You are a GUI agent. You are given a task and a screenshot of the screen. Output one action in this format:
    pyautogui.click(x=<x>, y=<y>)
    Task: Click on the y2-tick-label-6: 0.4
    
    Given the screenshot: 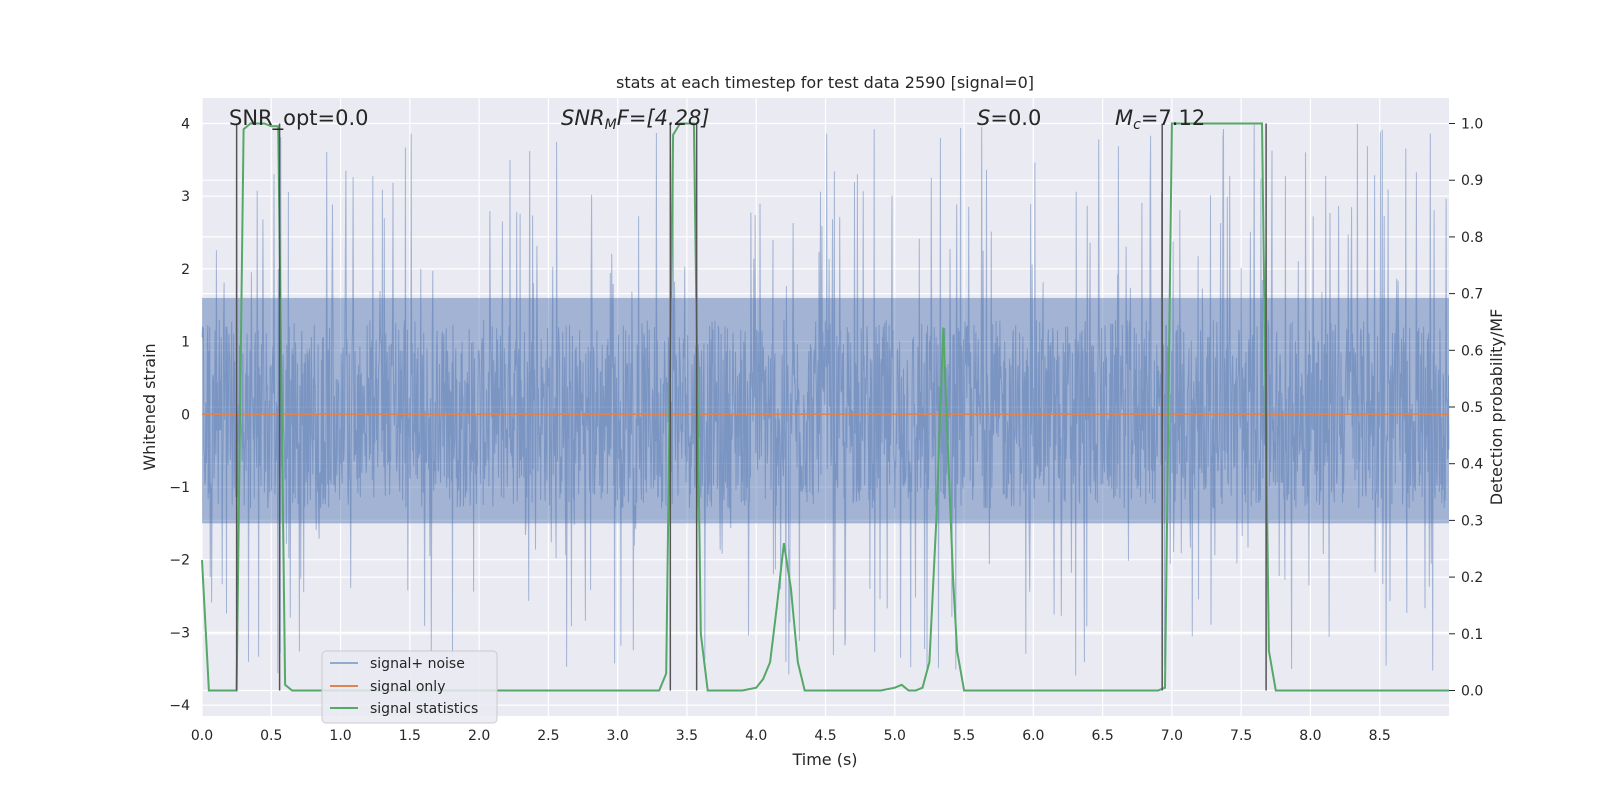 What is the action you would take?
    pyautogui.click(x=1472, y=465)
    